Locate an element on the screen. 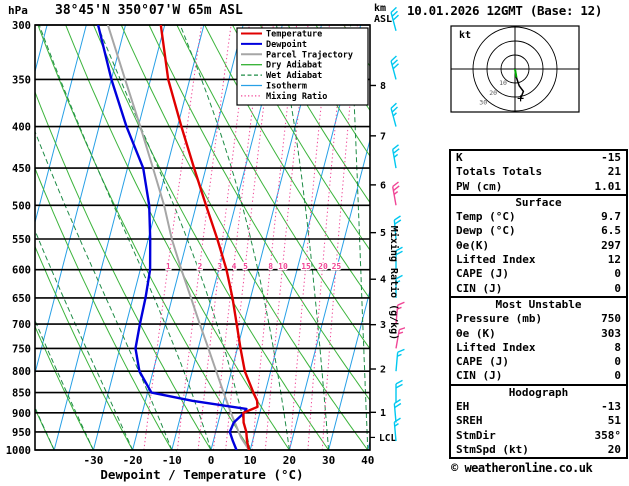 Image resolution: width=629 pixels, height=486 pixels. pressure-tick-label: 650 is located at coordinates (21, 299).